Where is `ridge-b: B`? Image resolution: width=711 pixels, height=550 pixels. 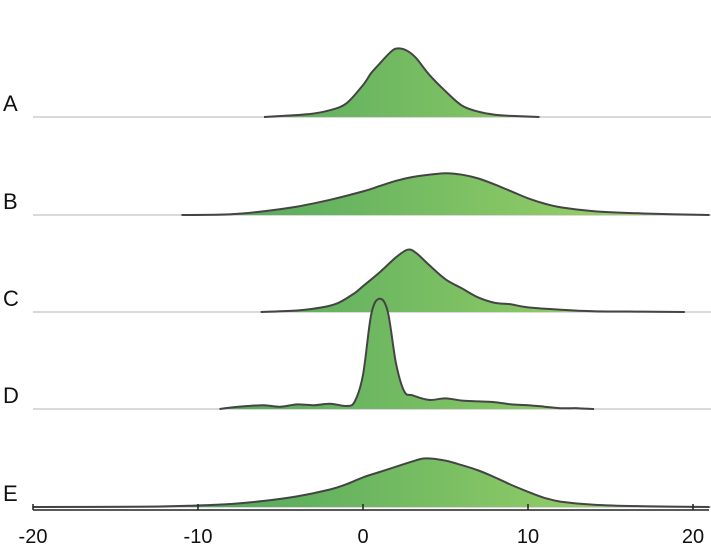
ridge-b: B is located at coordinates (357, 194).